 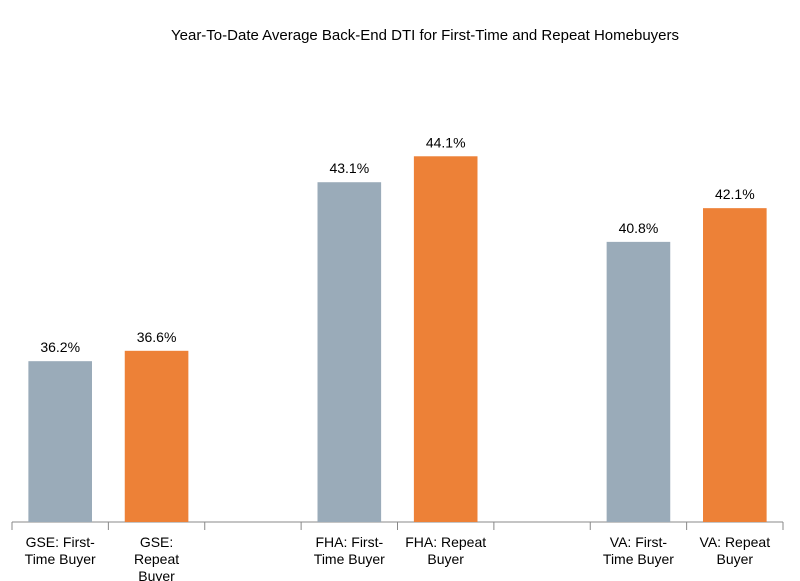 I want to click on value-label: 36.6%, so click(x=157, y=337).